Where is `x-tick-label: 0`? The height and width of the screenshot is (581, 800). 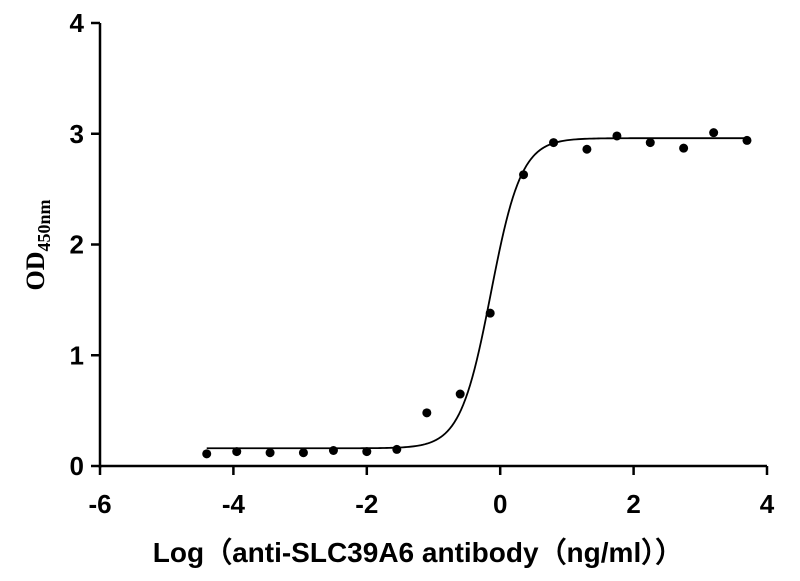 x-tick-label: 0 is located at coordinates (500, 504).